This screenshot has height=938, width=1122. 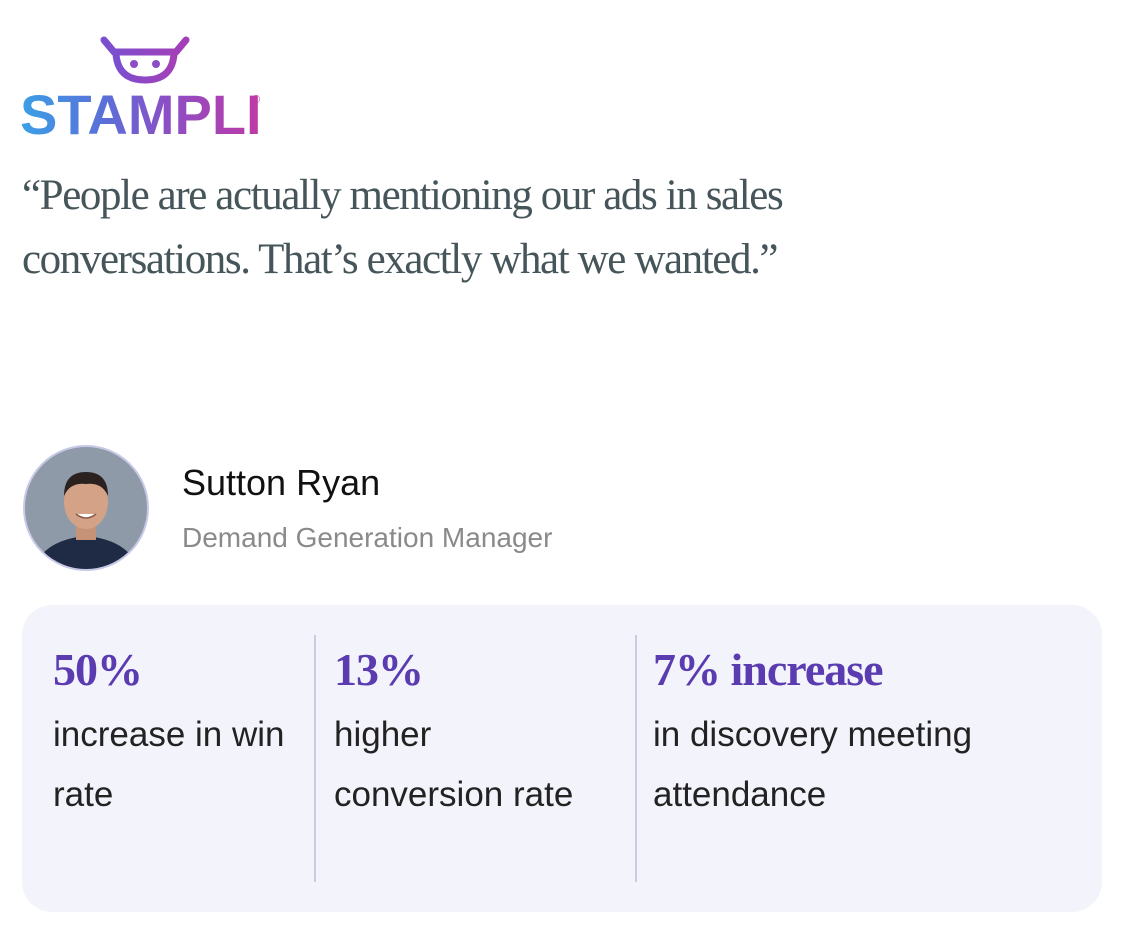 I want to click on stat-label: increase in win rate, so click(x=169, y=764).